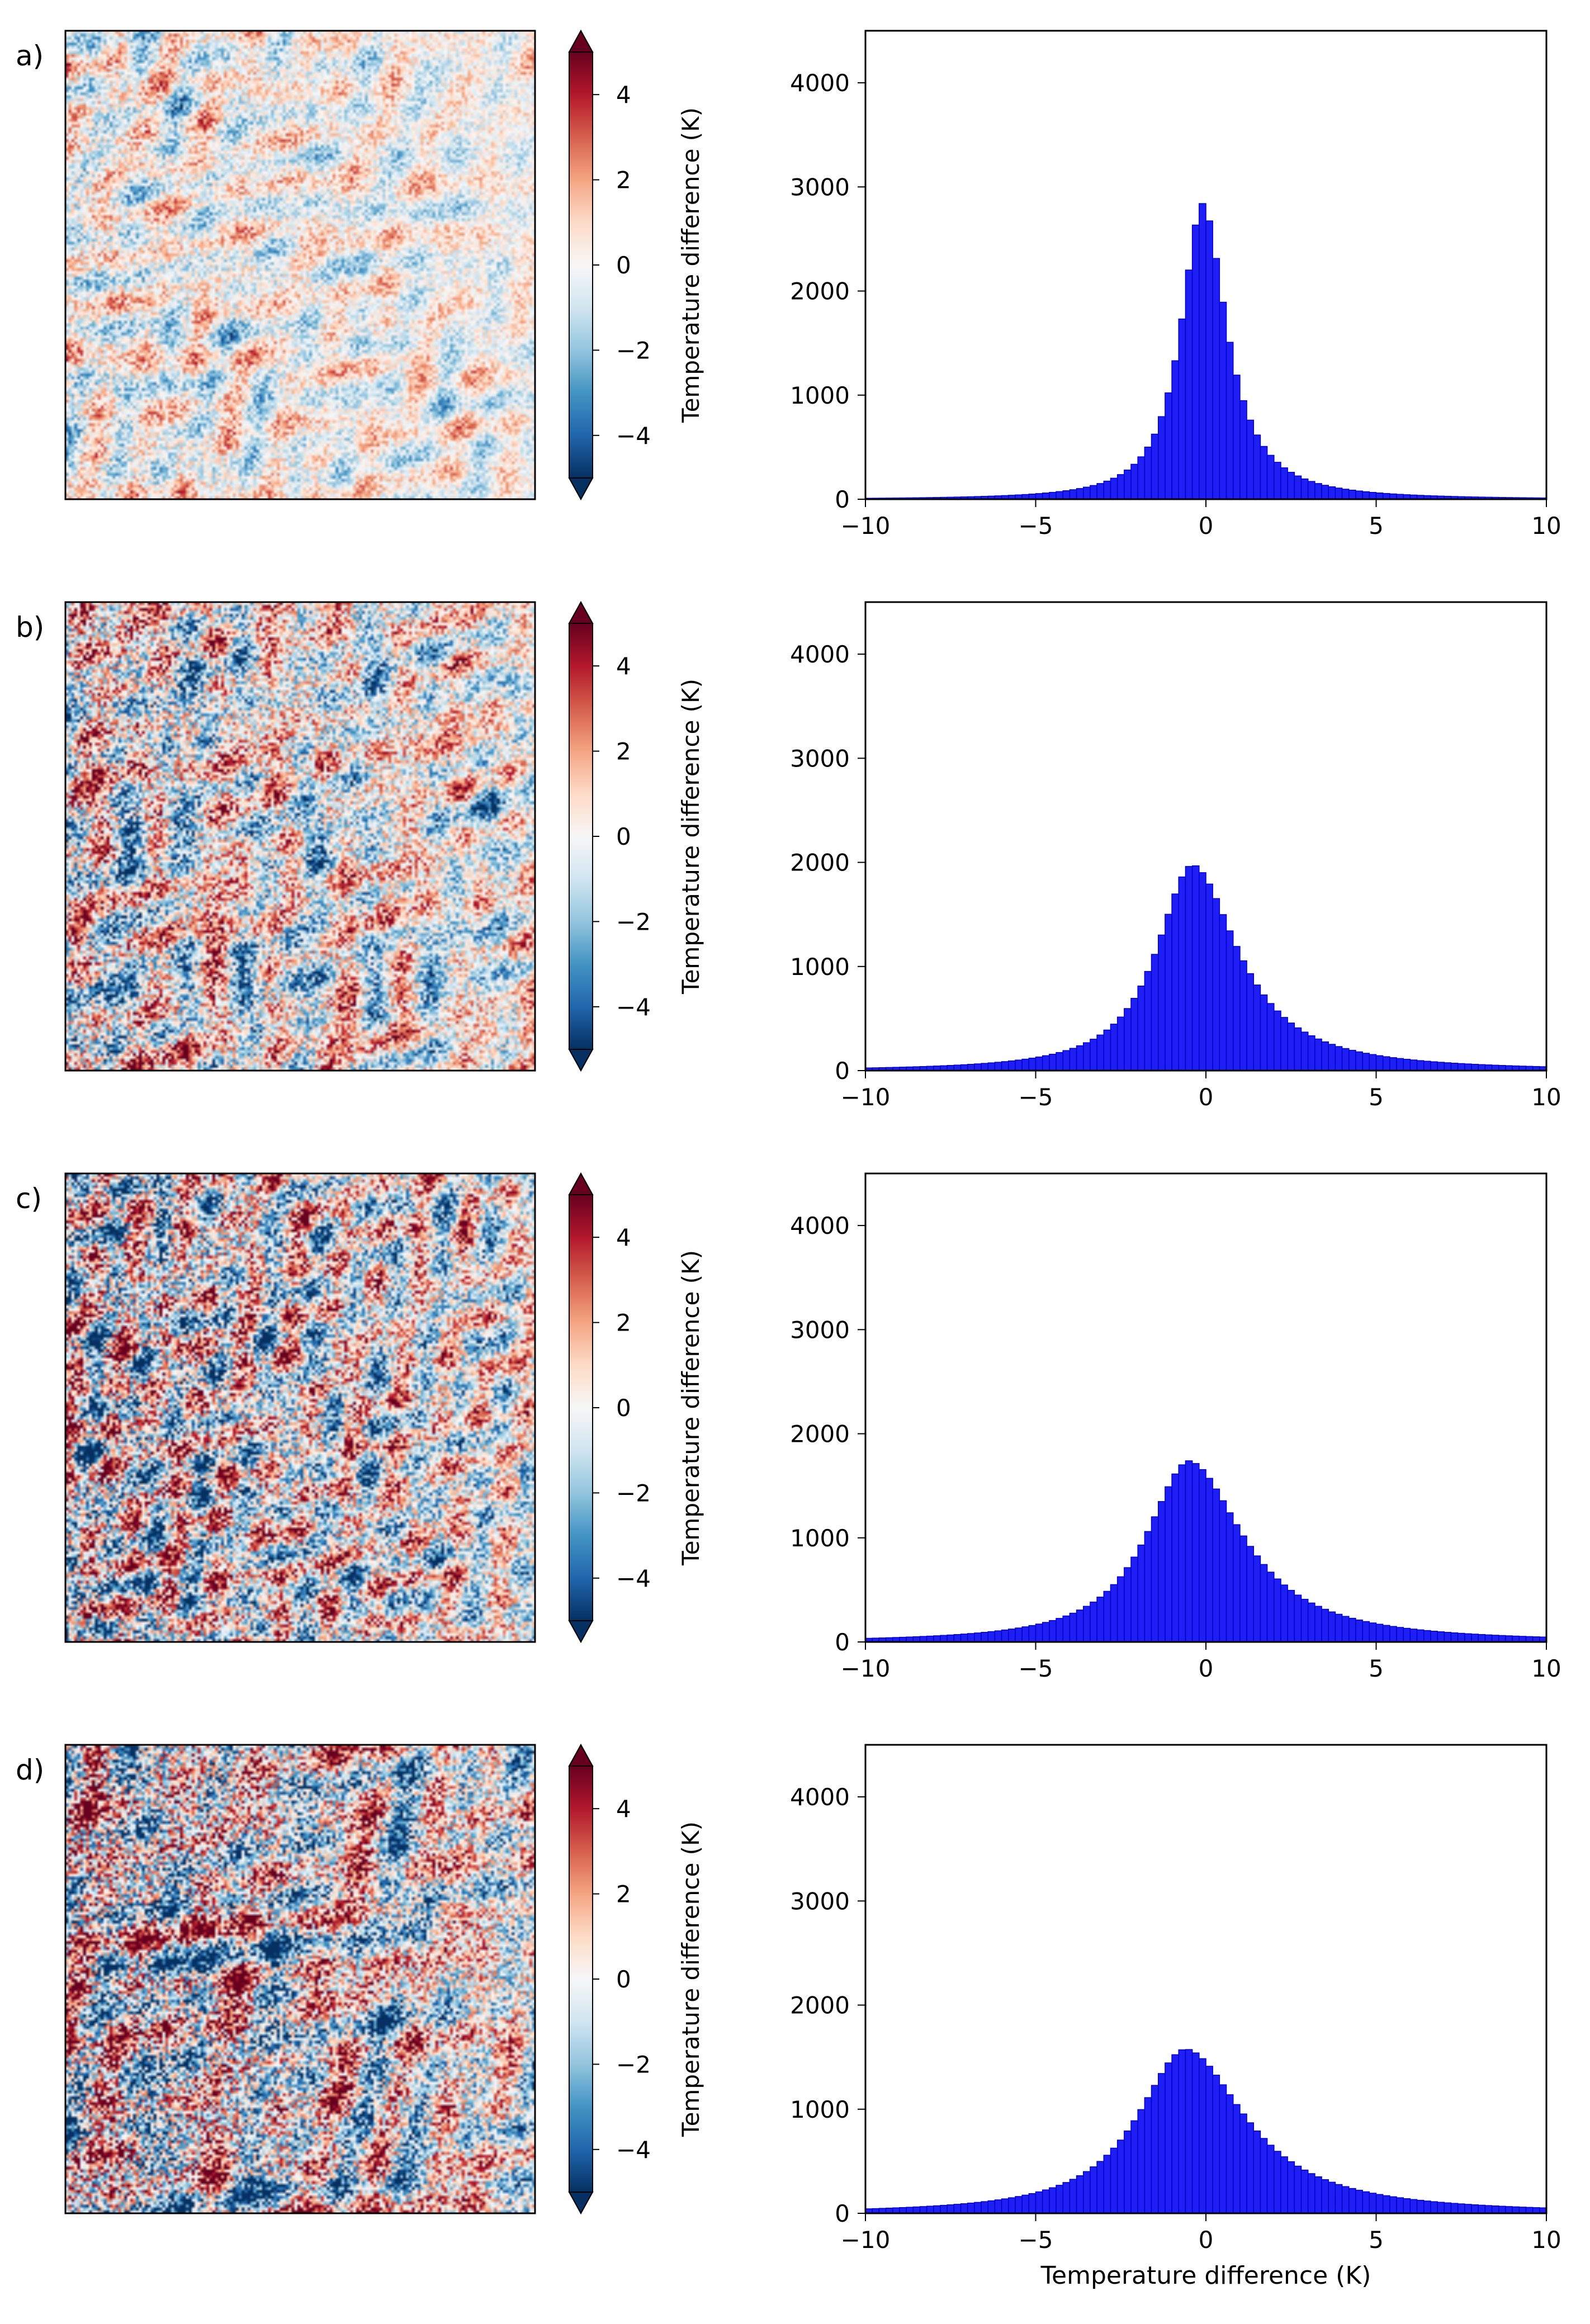  Describe the element at coordinates (581, 489) in the screenshot. I see `colorbar-extend-min` at that location.